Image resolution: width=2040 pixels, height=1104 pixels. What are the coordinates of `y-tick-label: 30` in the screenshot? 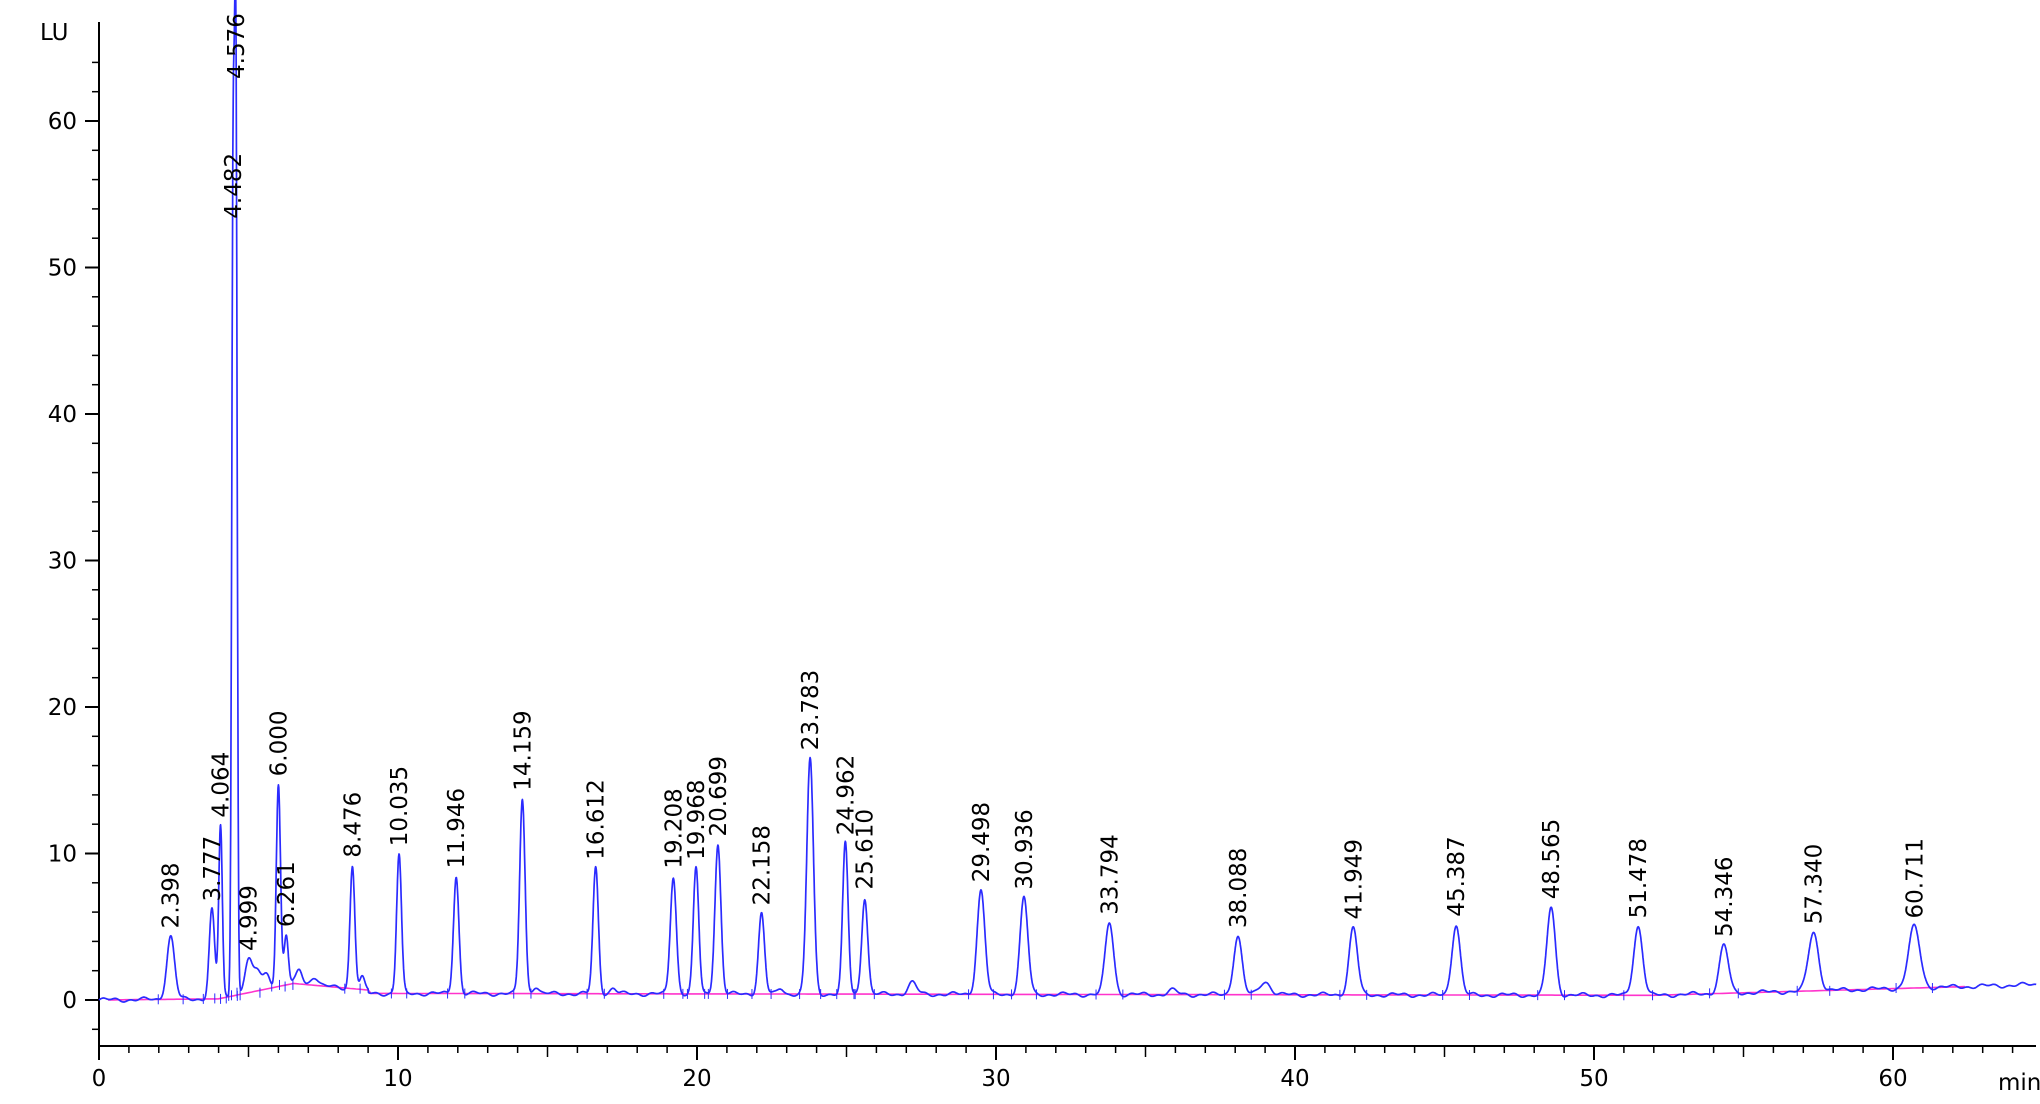 It's located at (62, 562).